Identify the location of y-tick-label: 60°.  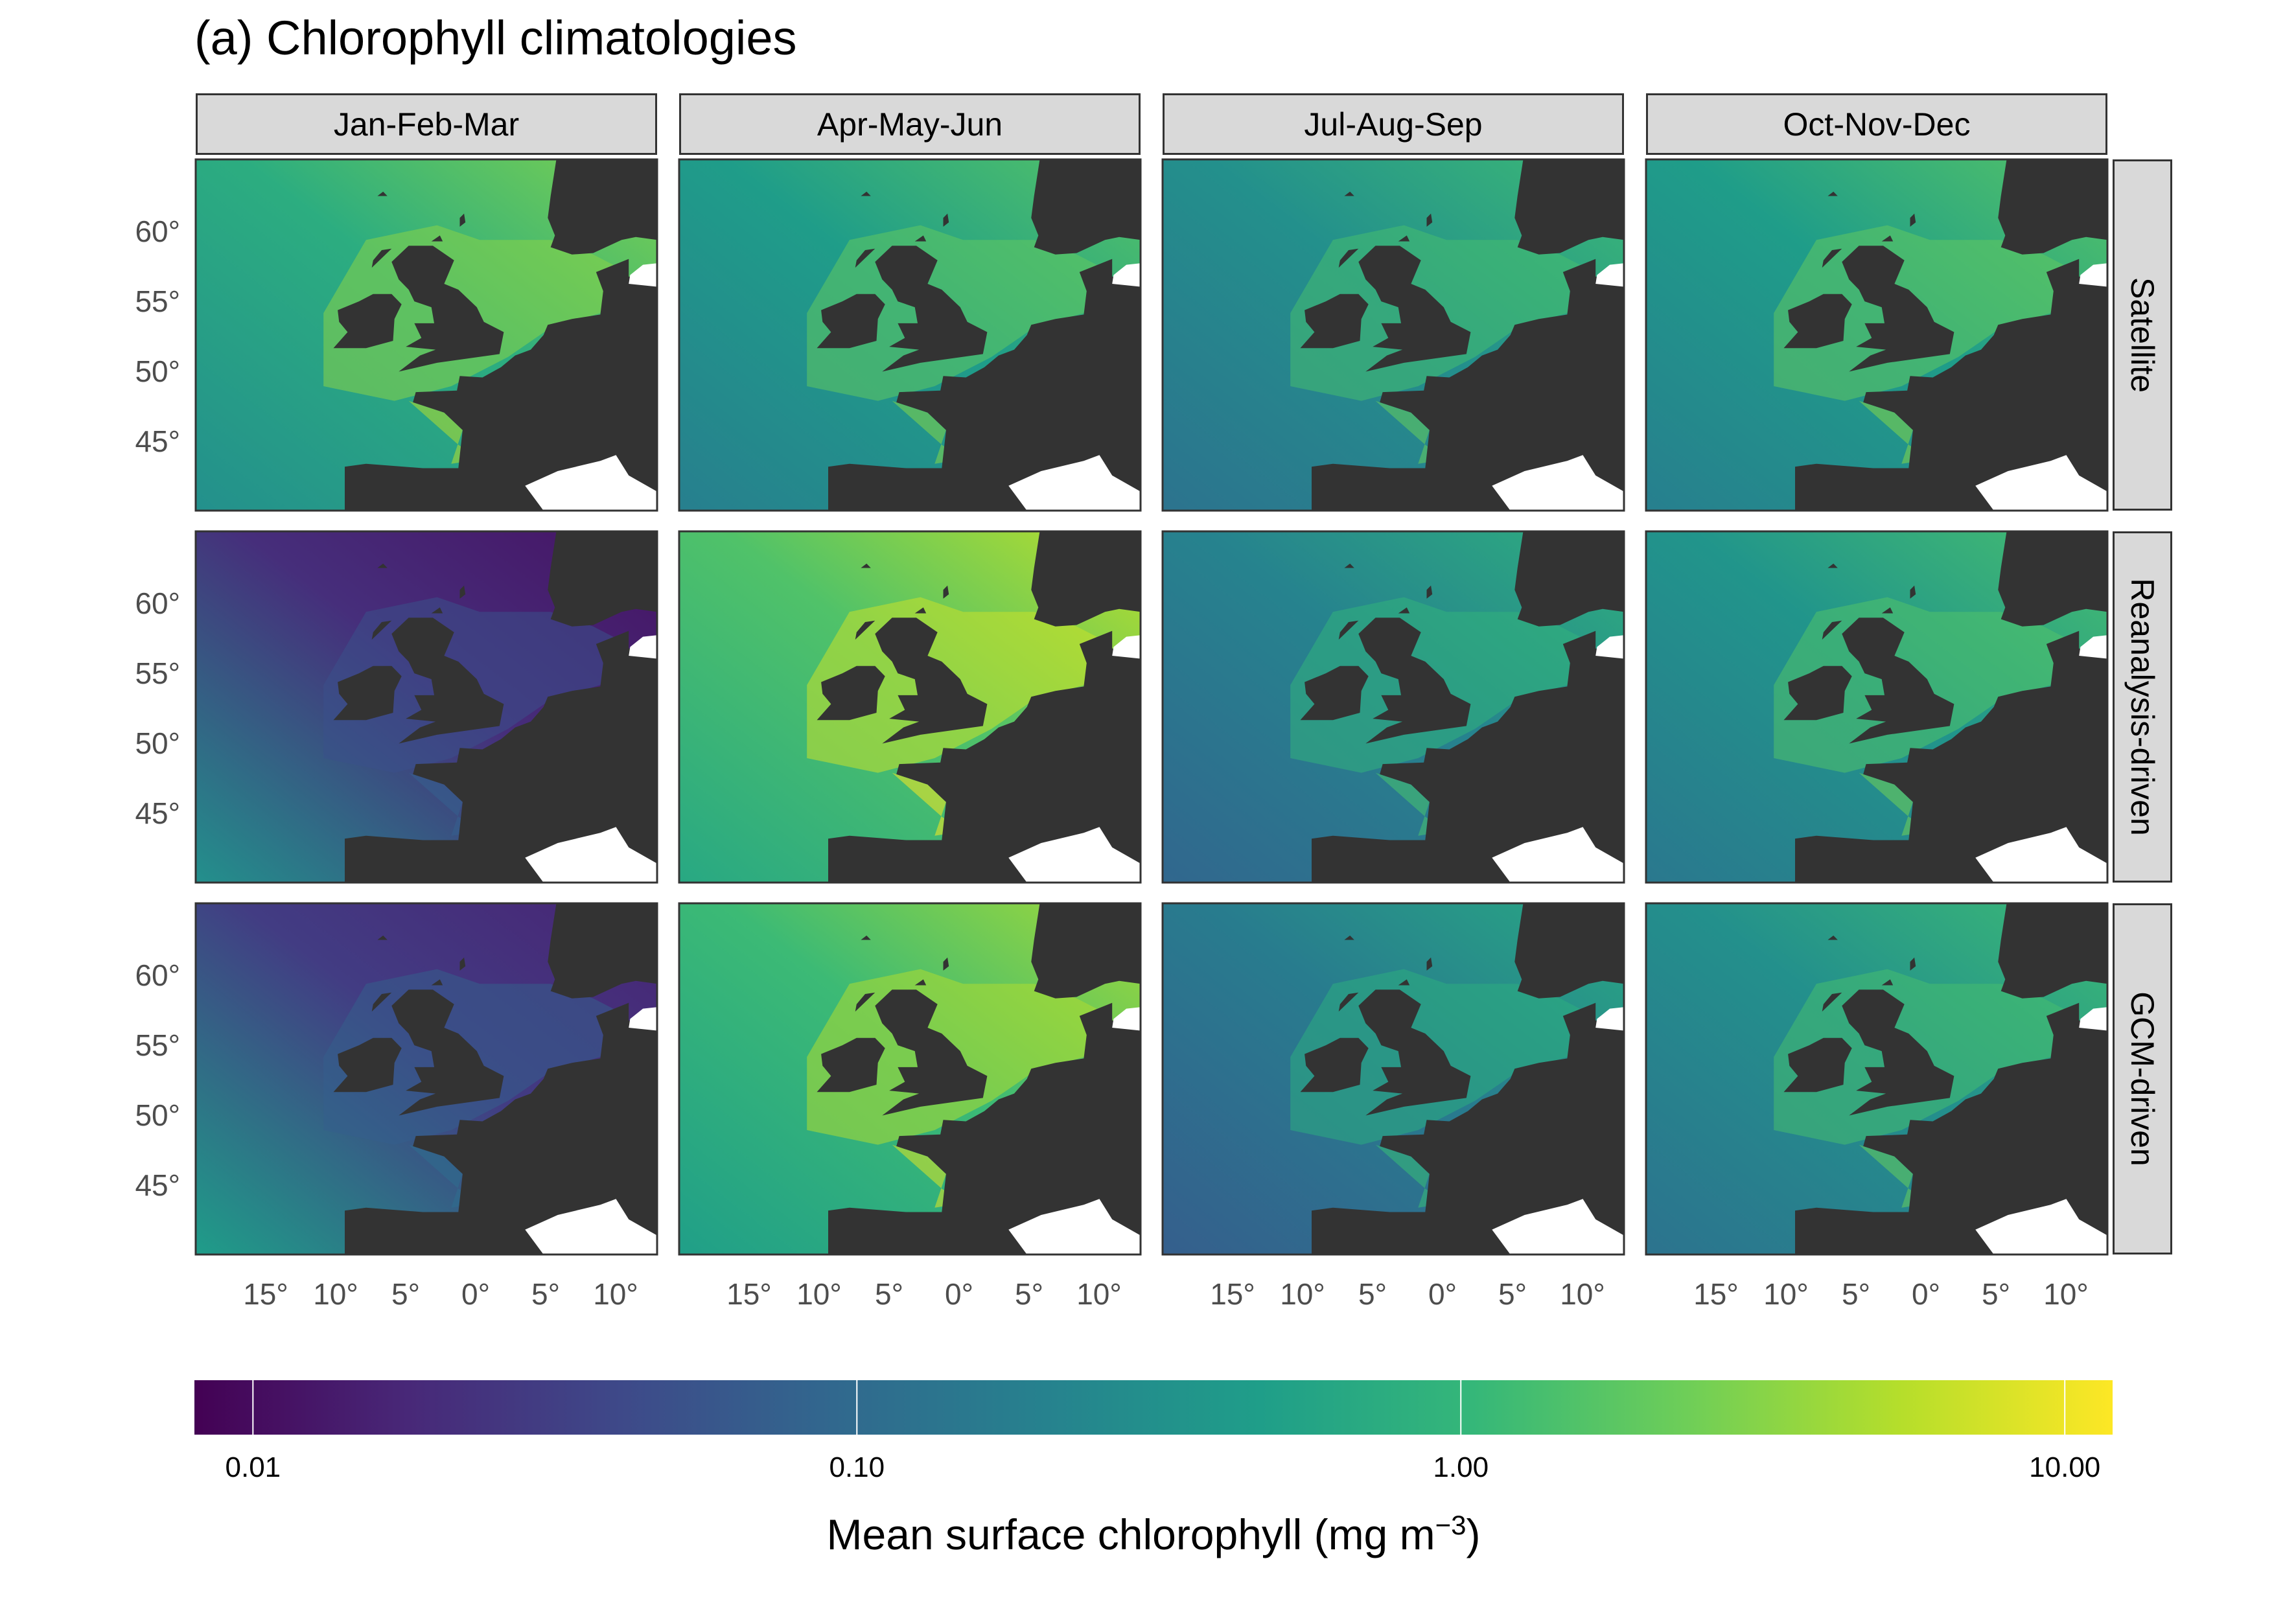
(157, 603).